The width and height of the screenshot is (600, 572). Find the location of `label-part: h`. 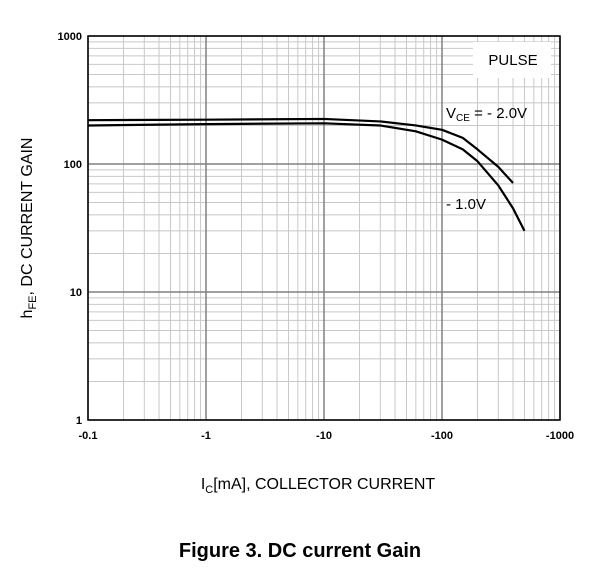

label-part: h is located at coordinates (27, 314).